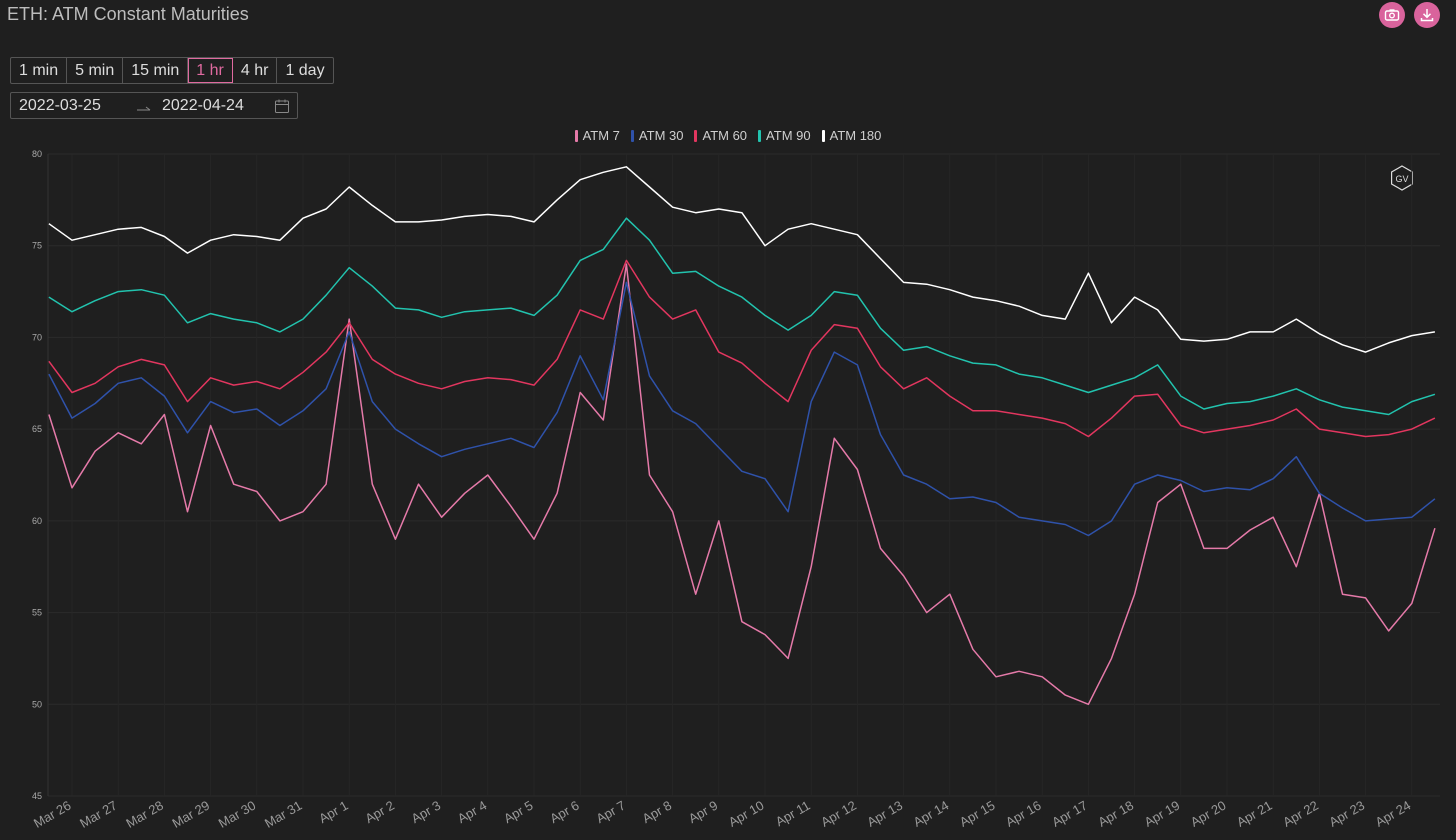 The width and height of the screenshot is (1456, 840). I want to click on legend-item: ATM 7, so click(597, 135).